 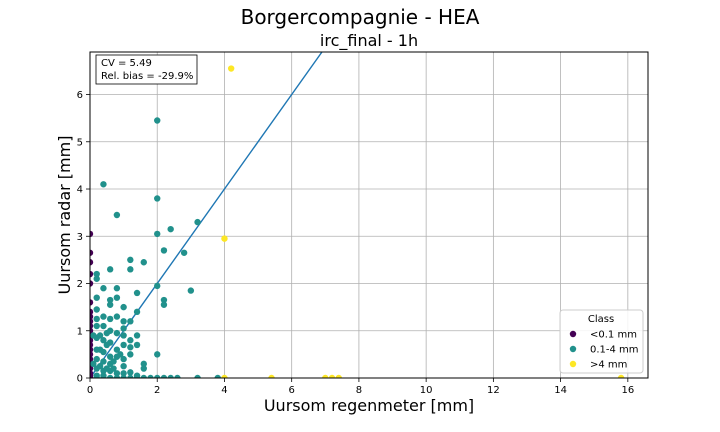 What do you see at coordinates (157, 390) in the screenshot?
I see `x-tick-label: 2` at bounding box center [157, 390].